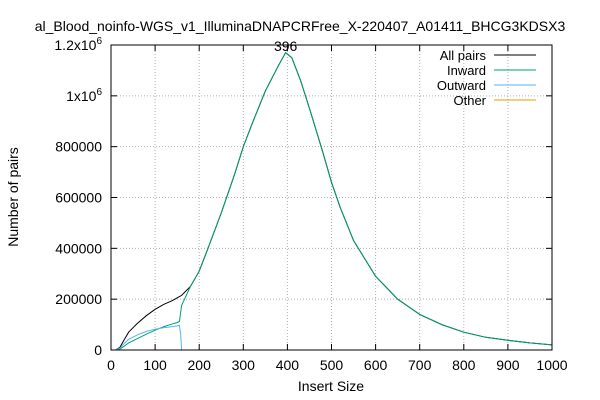  I want to click on legend-label-other: Other, so click(469, 100).